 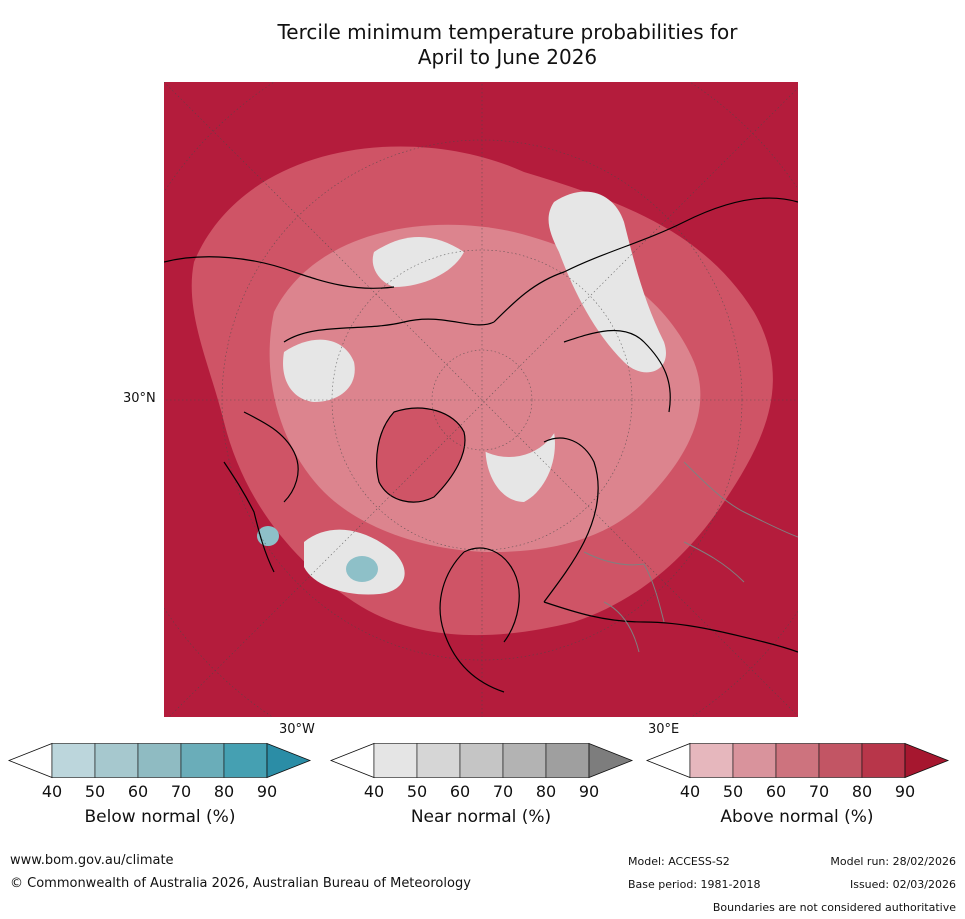 What do you see at coordinates (268, 536) in the screenshot?
I see `region-below-normal-labrador` at bounding box center [268, 536].